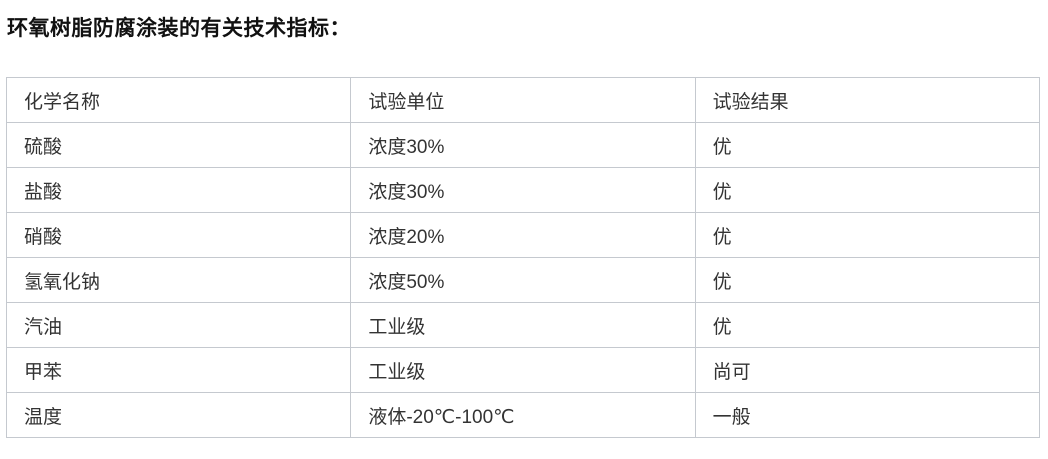 The height and width of the screenshot is (459, 1048). I want to click on table-row: 汽油 工业级 优, so click(523, 325).